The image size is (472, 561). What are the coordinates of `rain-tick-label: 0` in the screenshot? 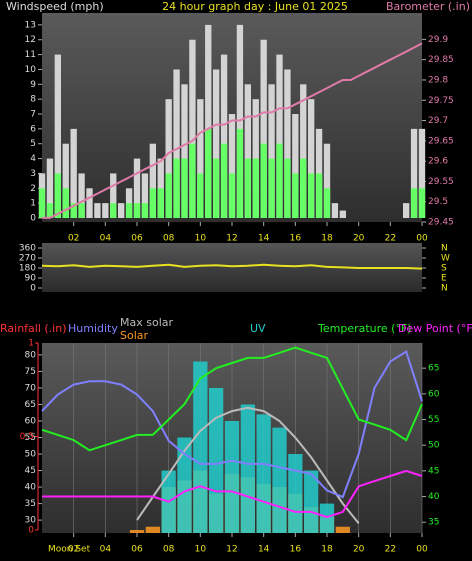 It's located at (31, 531).